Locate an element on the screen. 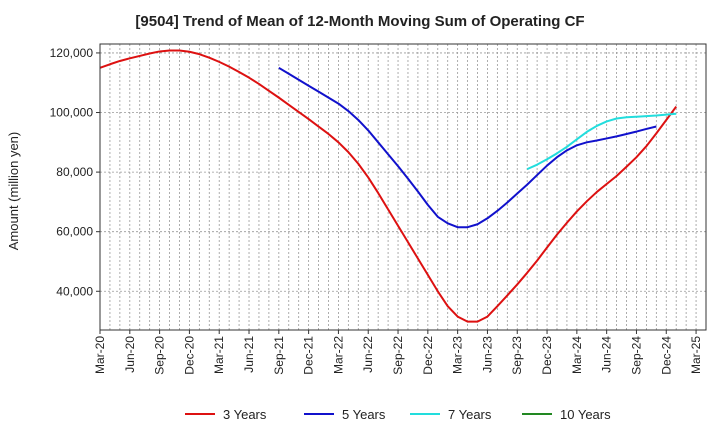 Image resolution: width=720 pixels, height=440 pixels. x-tick-label: Jun-20 is located at coordinates (130, 354).